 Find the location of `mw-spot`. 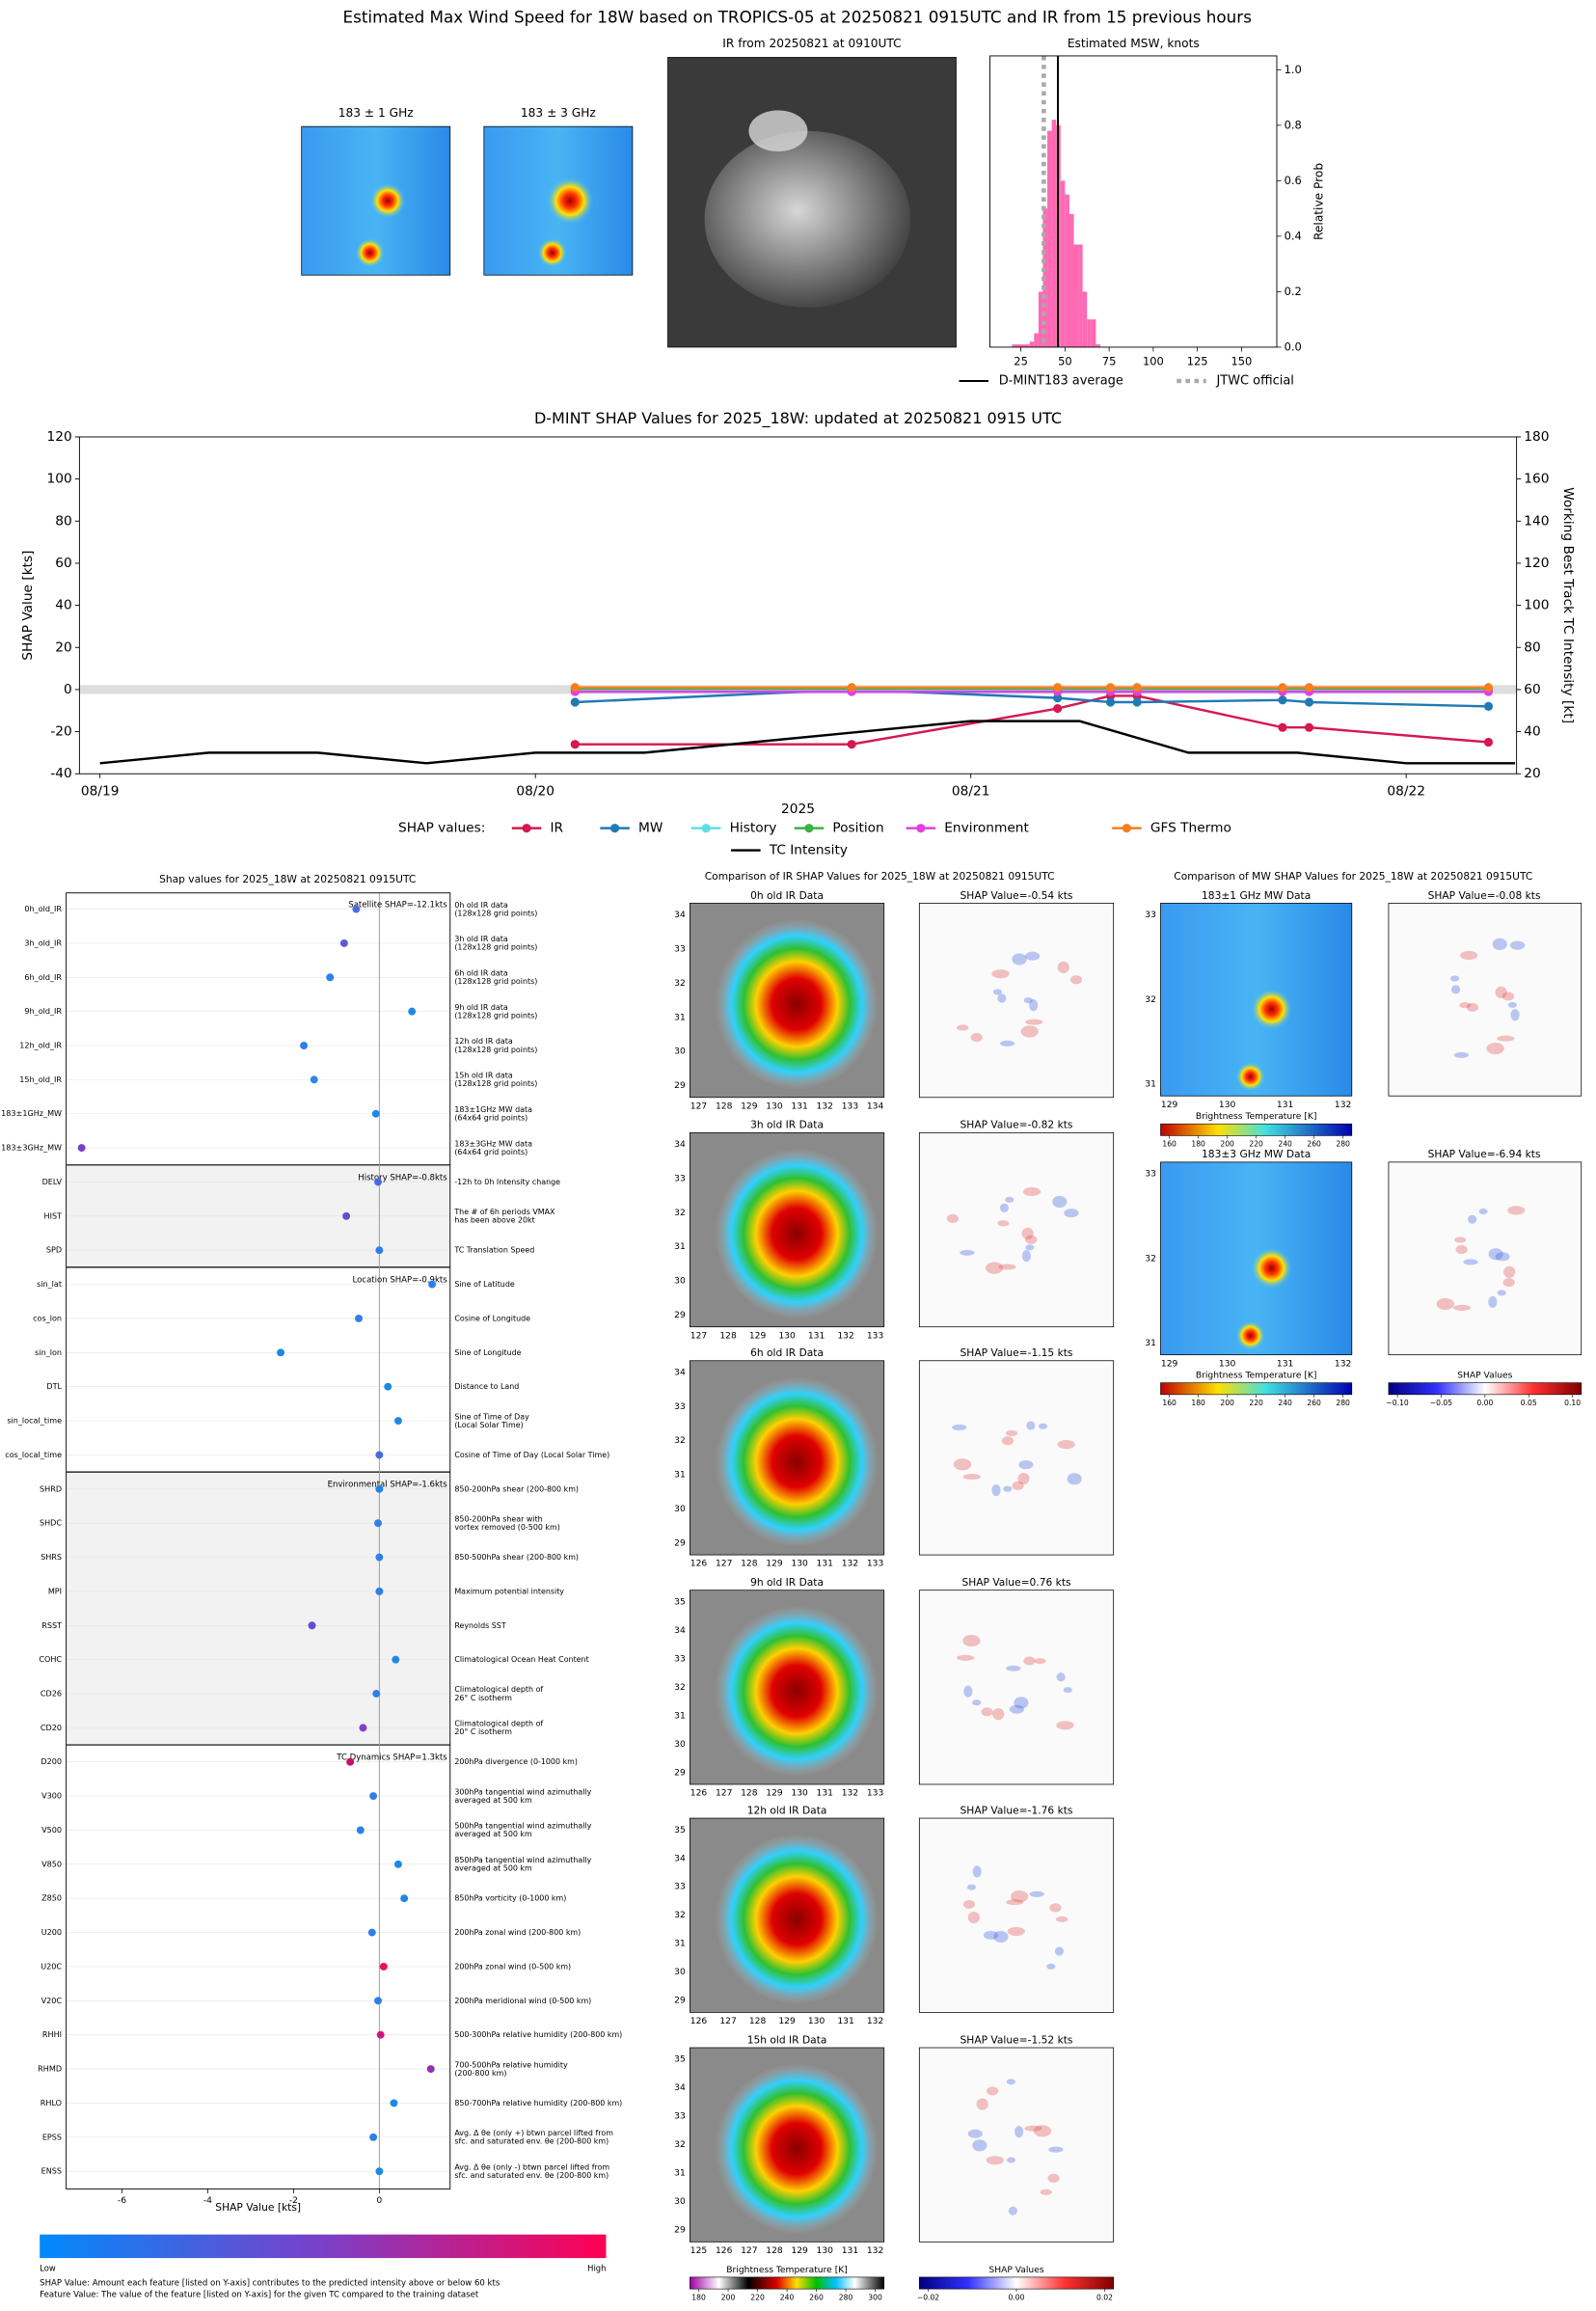

mw-spot is located at coordinates (388, 201).